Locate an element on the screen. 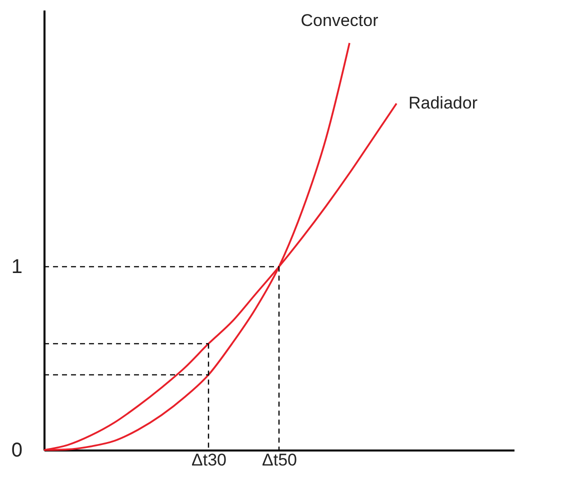 This screenshot has height=481, width=582. y-tick-label: 0 is located at coordinates (16, 451).